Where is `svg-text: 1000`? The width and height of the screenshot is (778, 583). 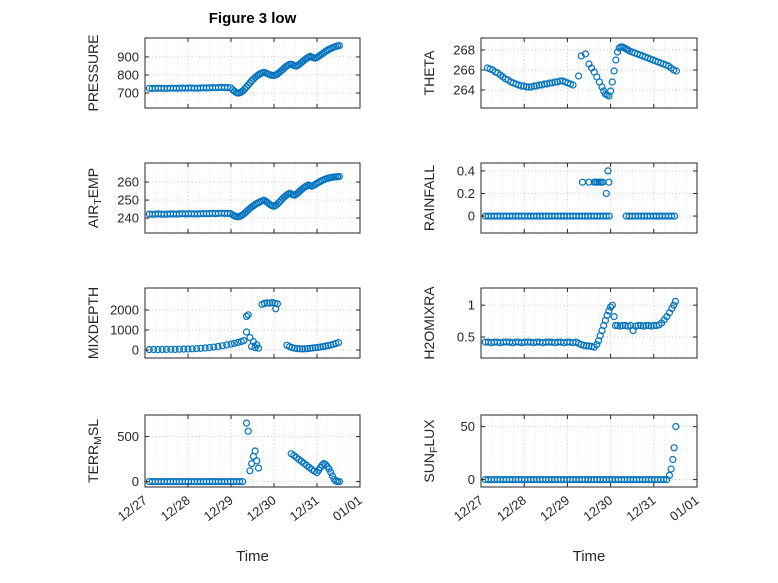 svg-text: 1000 is located at coordinates (124, 330).